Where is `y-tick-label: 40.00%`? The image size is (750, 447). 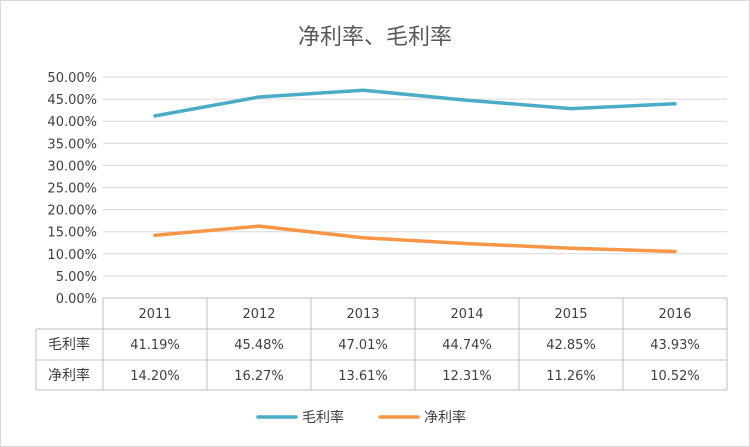
y-tick-label: 40.00% is located at coordinates (72, 122).